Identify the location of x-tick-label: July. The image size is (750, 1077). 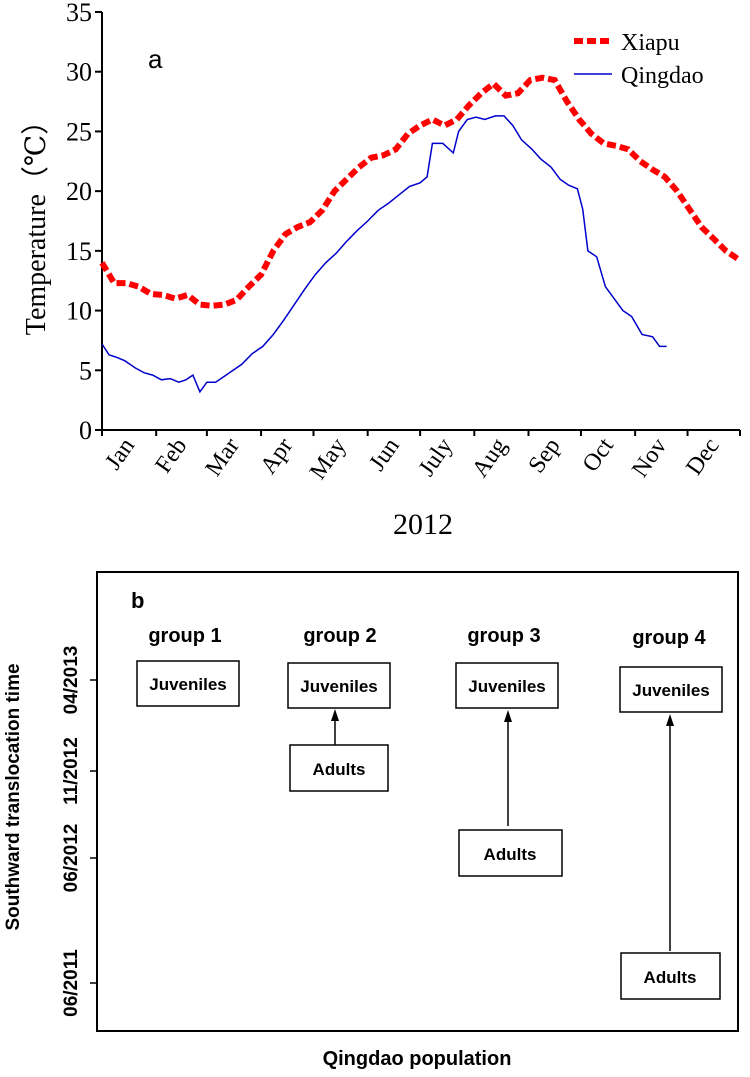
(436, 458).